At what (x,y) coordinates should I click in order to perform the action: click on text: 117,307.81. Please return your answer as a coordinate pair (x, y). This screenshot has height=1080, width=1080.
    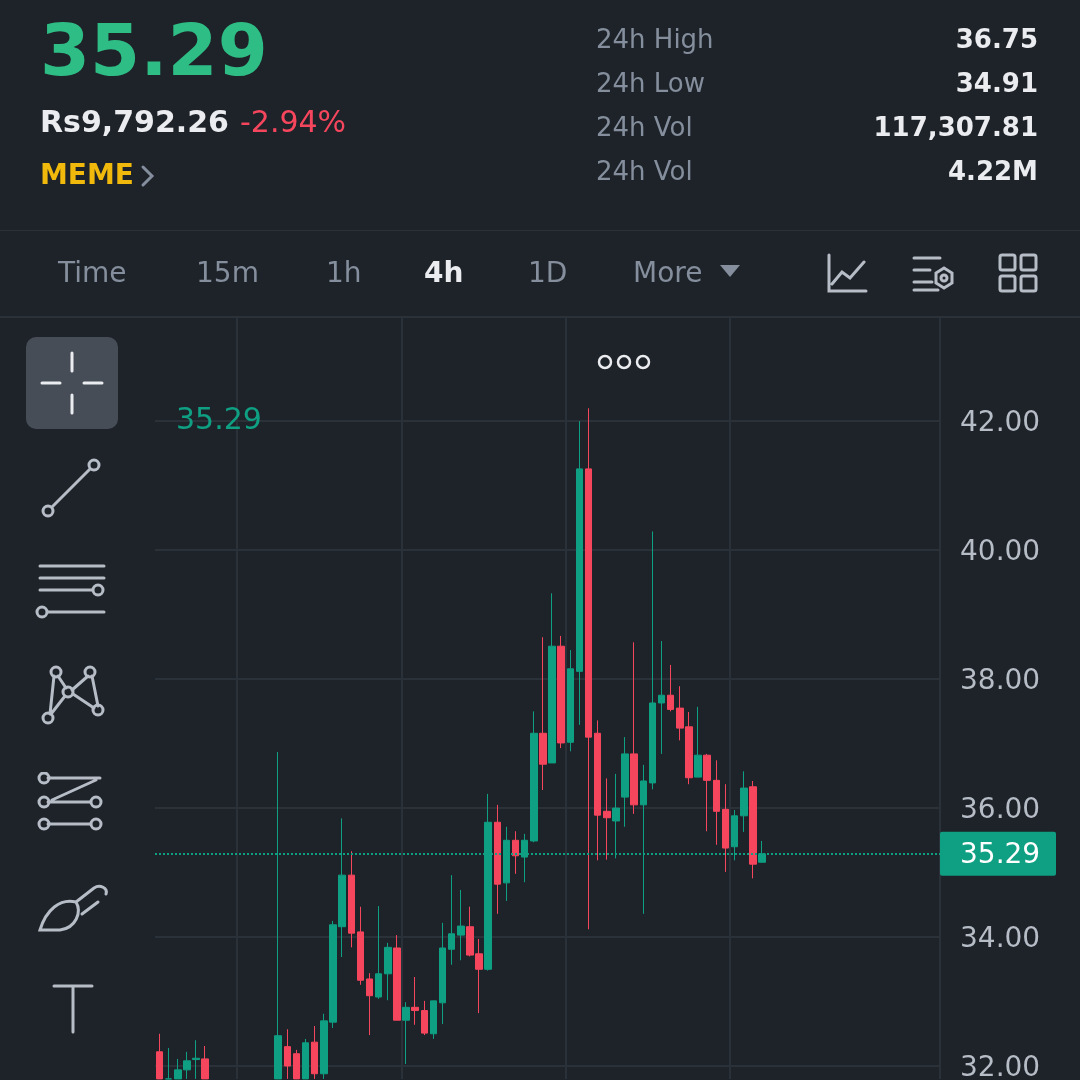
    Looking at the image, I should click on (955, 127).